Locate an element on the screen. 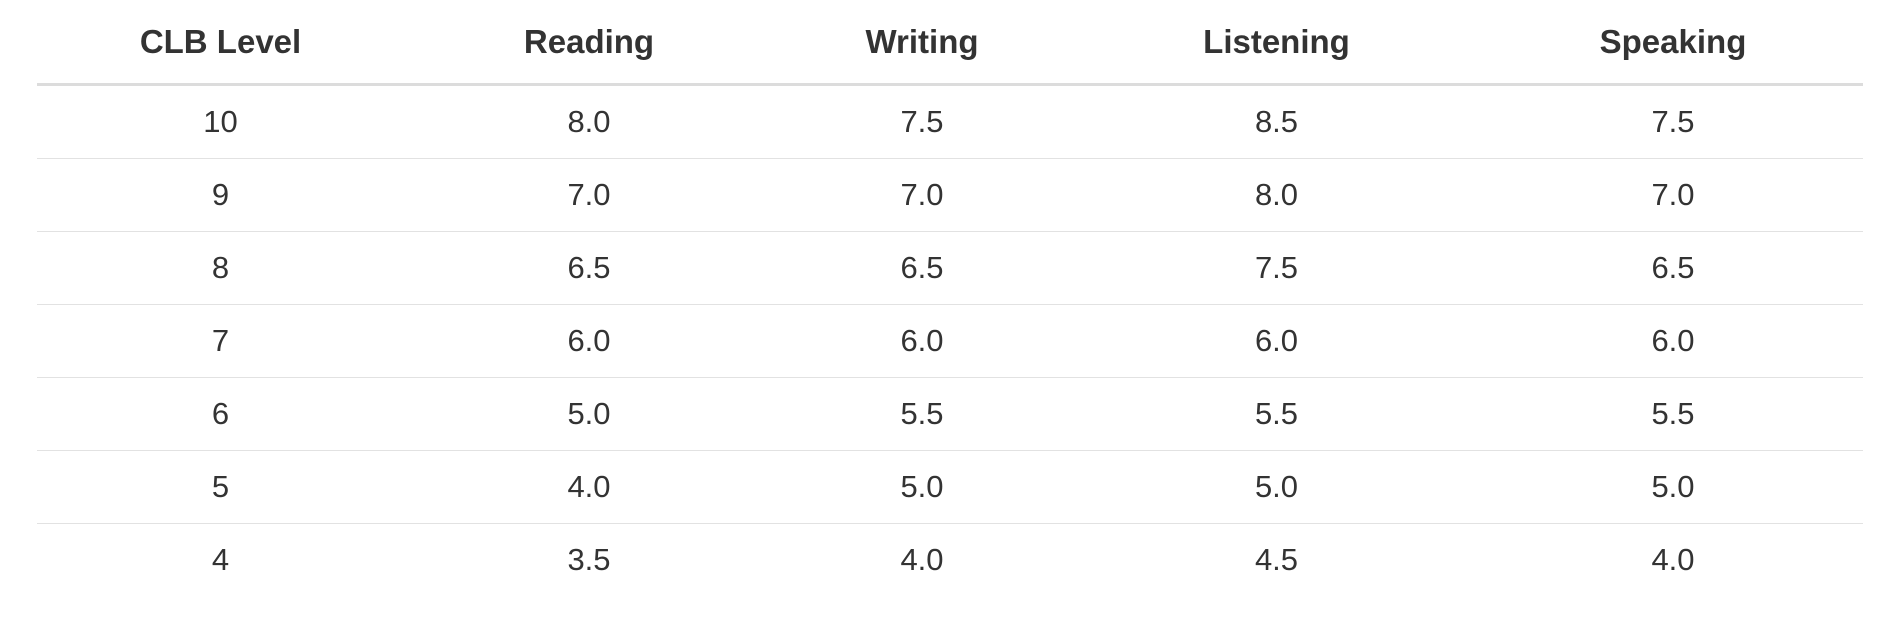 This screenshot has width=1900, height=632. cell-clb-level: 6 is located at coordinates (220, 414).